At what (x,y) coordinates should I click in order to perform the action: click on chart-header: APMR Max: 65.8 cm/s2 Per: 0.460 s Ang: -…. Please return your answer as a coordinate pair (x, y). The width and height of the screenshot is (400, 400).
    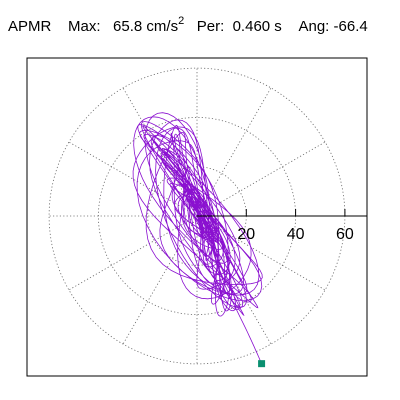
    Looking at the image, I should click on (188, 26).